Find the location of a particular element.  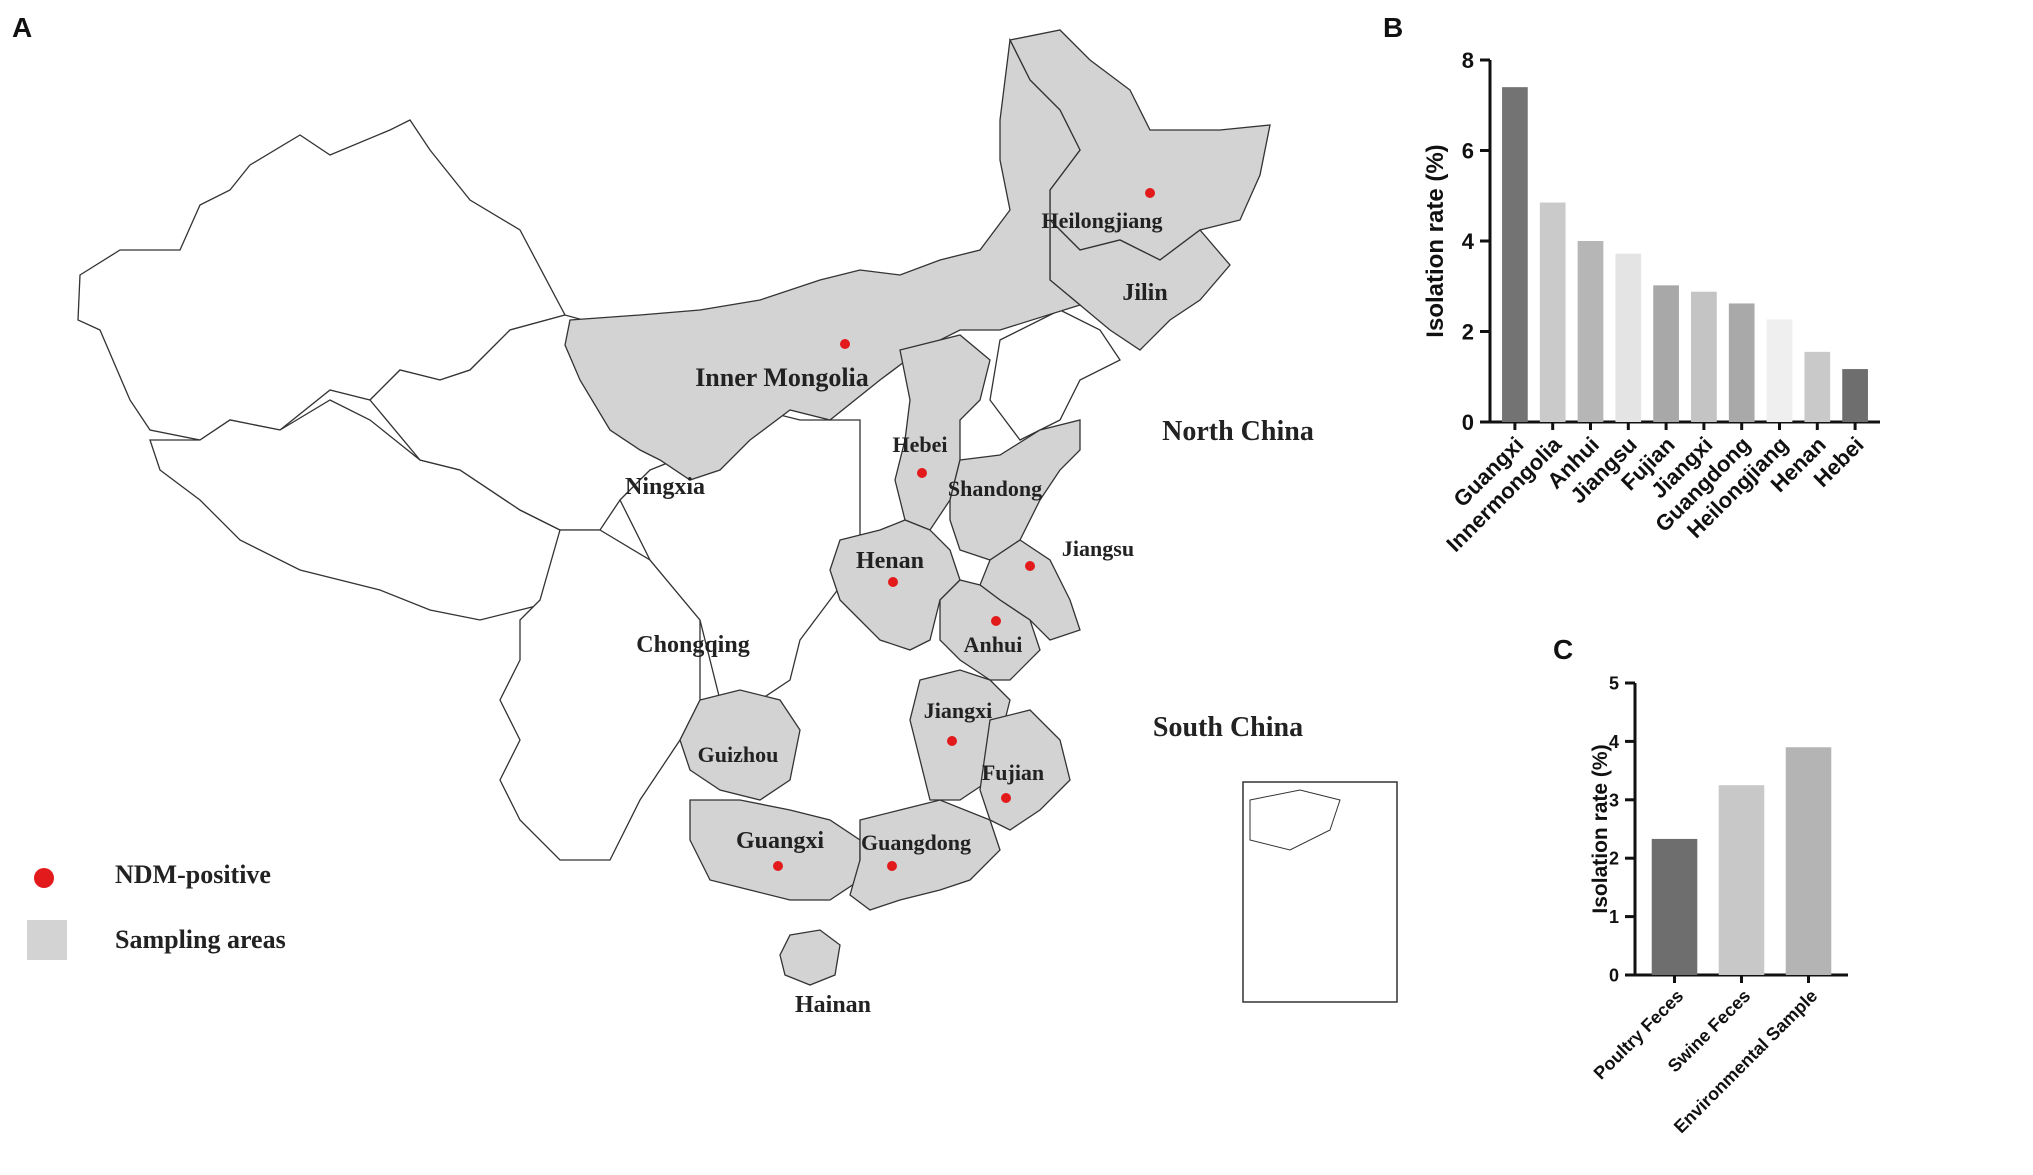

map-label-jiangsu: Jiangsu is located at coordinates (1098, 548).